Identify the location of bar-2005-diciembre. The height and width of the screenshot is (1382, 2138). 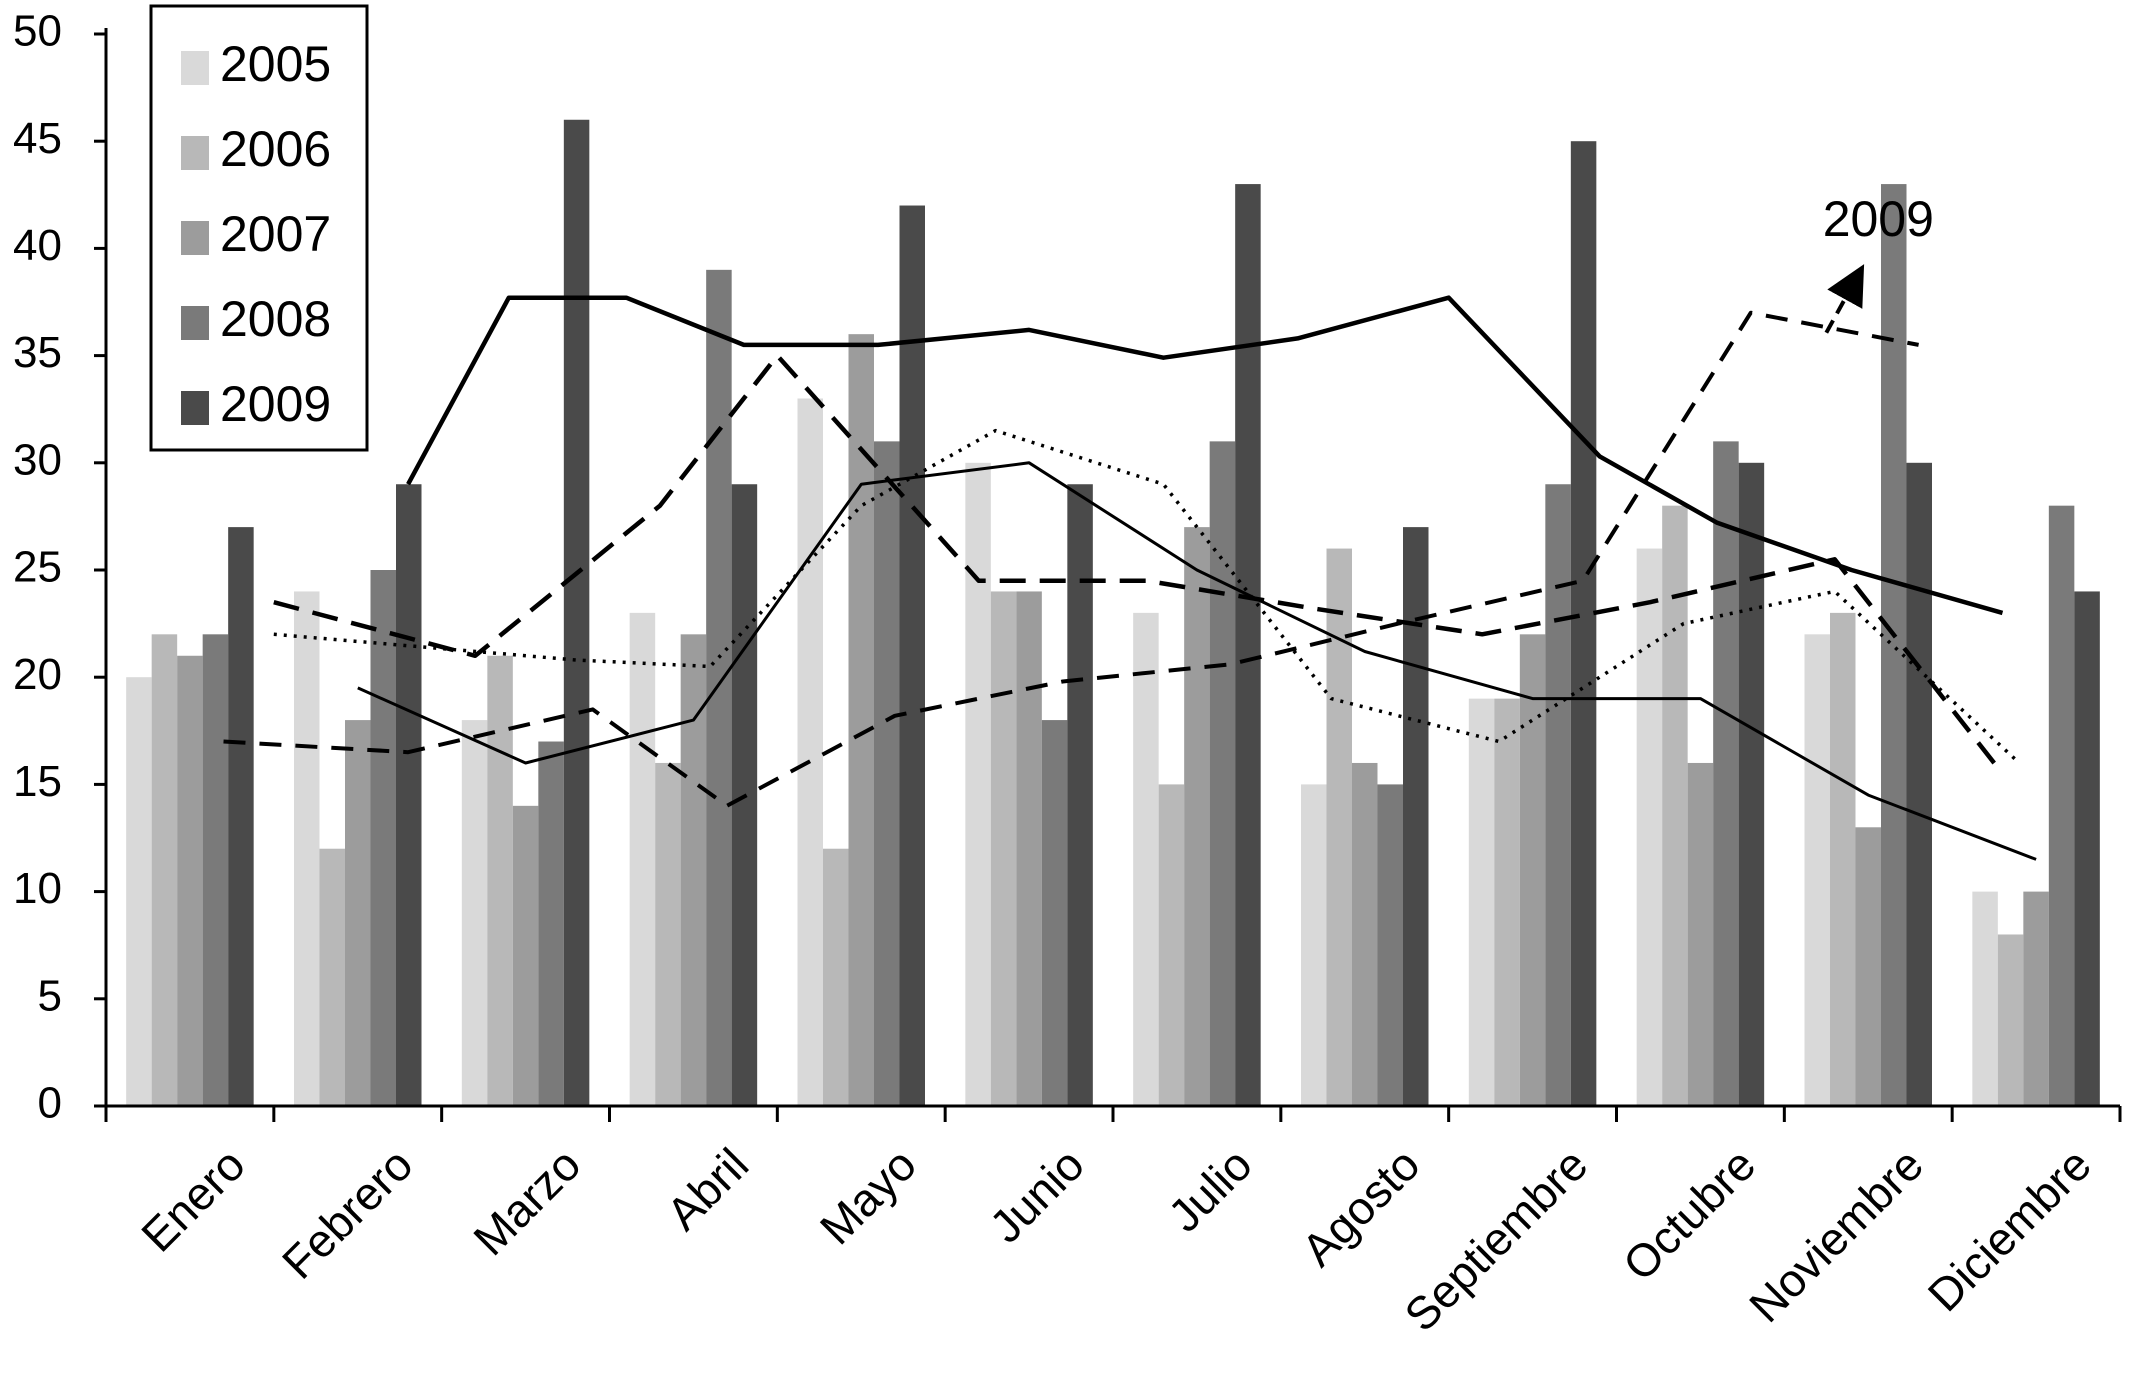
(1985, 998).